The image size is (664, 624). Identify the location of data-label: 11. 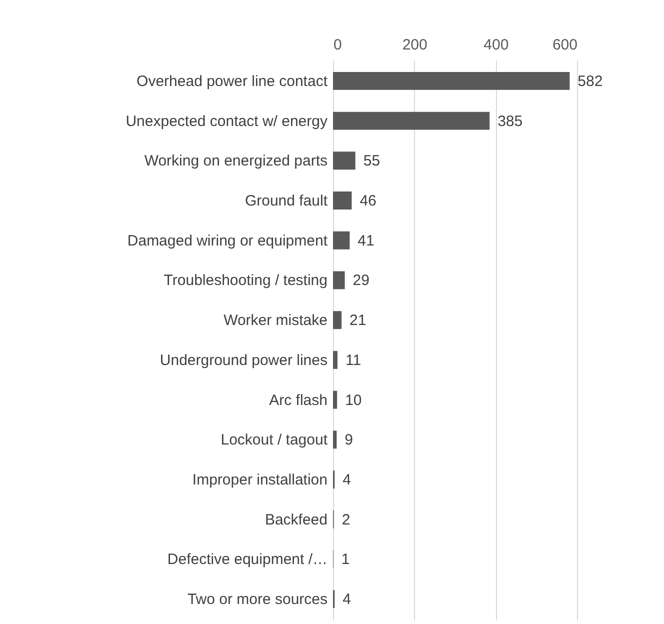
(353, 360).